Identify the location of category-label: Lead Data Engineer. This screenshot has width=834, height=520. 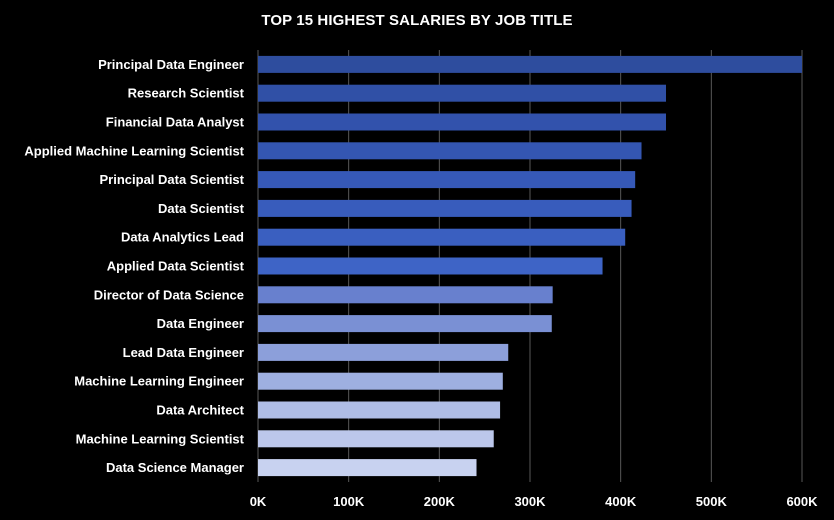
(183, 352).